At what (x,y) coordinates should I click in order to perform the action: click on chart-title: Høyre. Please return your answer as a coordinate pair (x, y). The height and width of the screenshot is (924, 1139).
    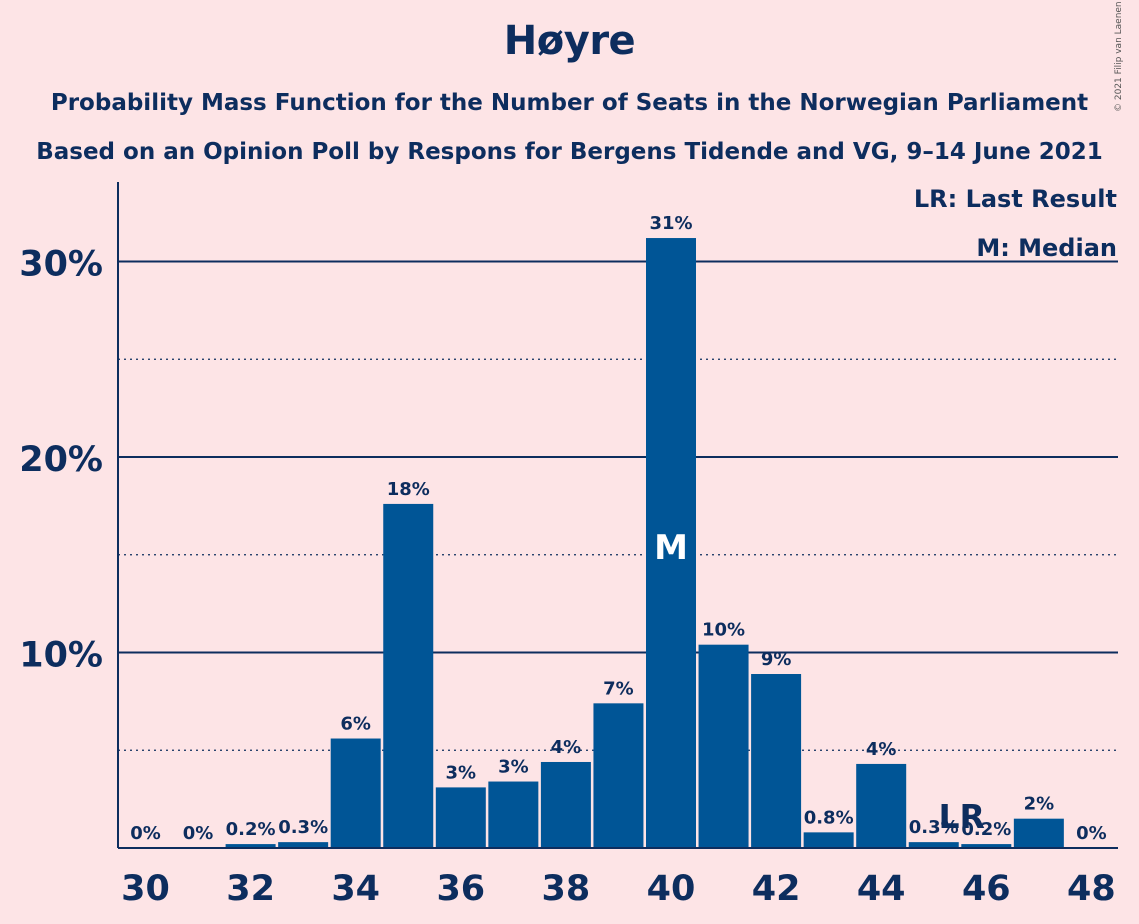
    Looking at the image, I should click on (569, 41).